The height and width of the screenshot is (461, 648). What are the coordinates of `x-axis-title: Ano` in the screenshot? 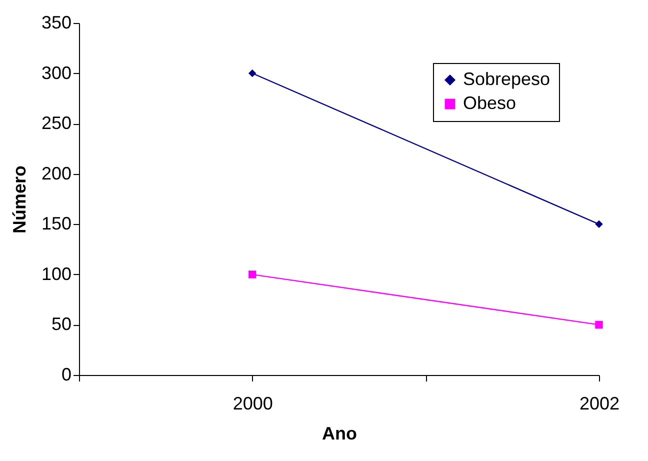 It's located at (339, 434).